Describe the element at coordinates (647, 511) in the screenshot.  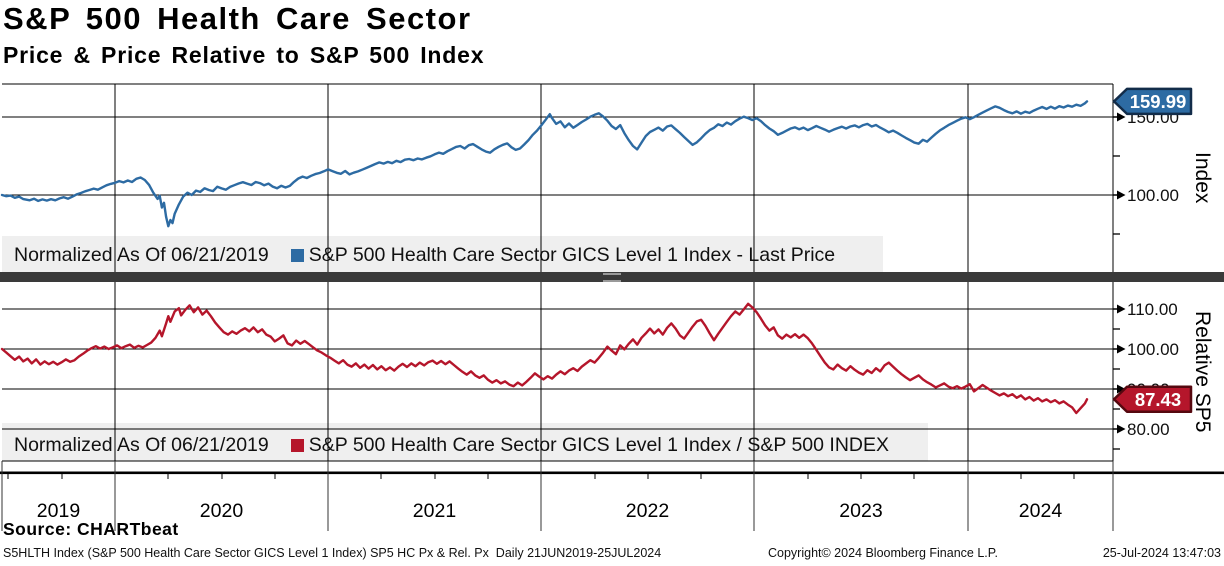
I see `x-axis-year-label: 2022` at that location.